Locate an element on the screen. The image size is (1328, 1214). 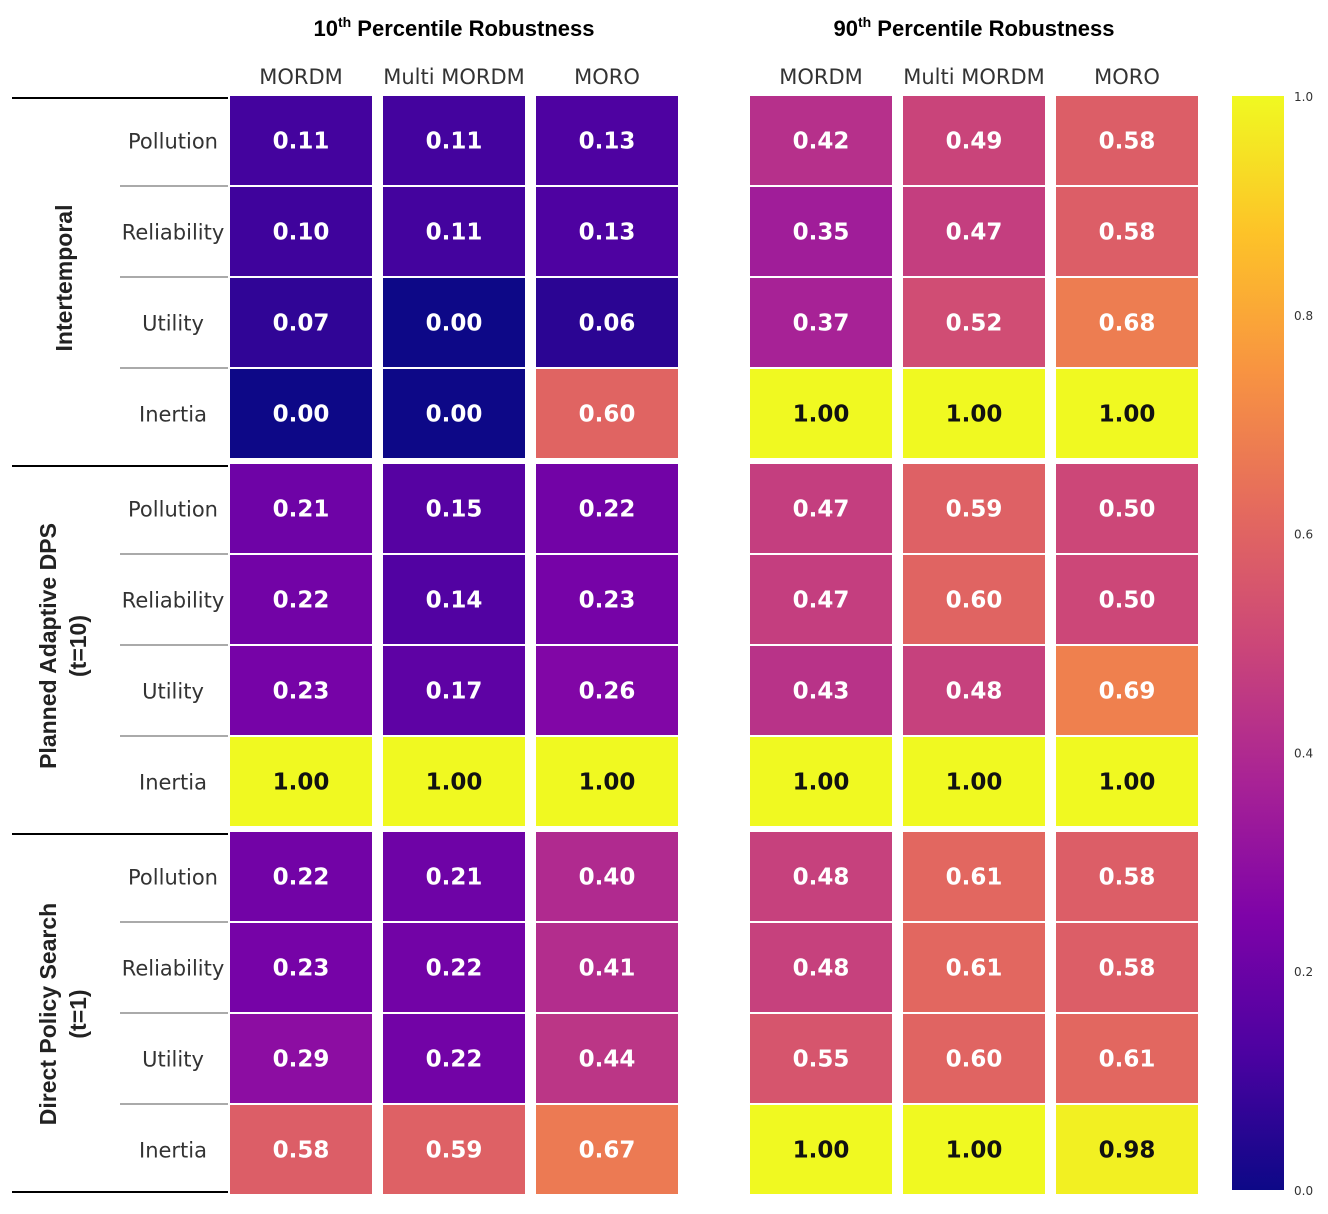
heatmap-cell-value: 0.23 is located at coordinates (301, 692).